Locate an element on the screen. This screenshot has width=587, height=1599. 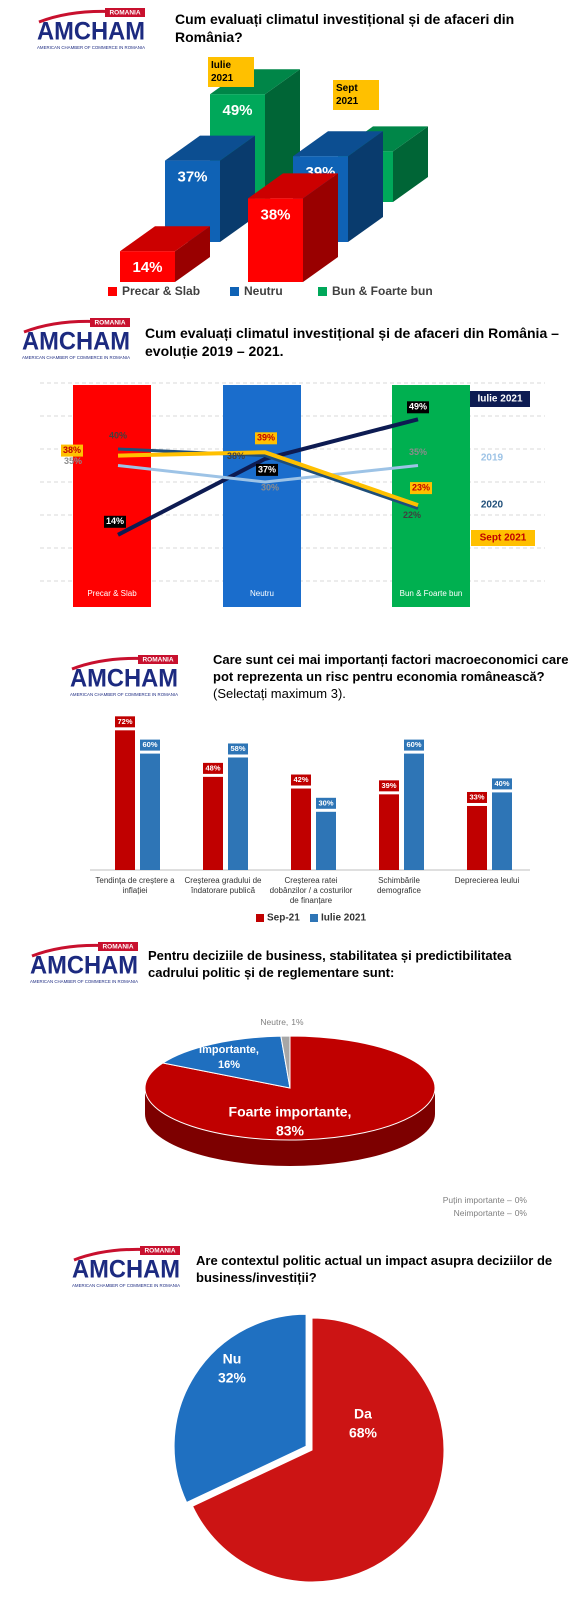
value-label: 48% is located at coordinates (212, 767).